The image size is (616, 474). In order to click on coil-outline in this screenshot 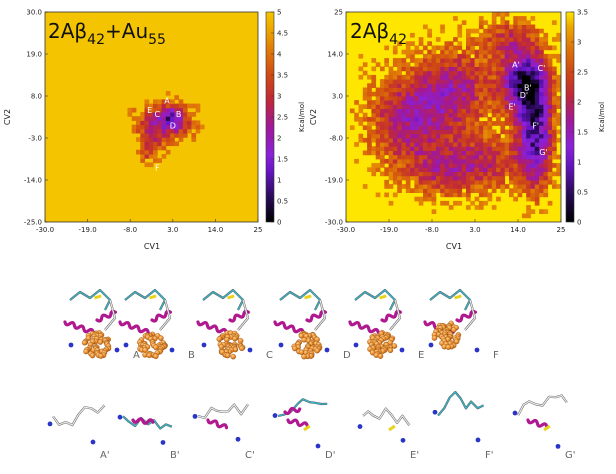, I will do `click(461, 403)`.